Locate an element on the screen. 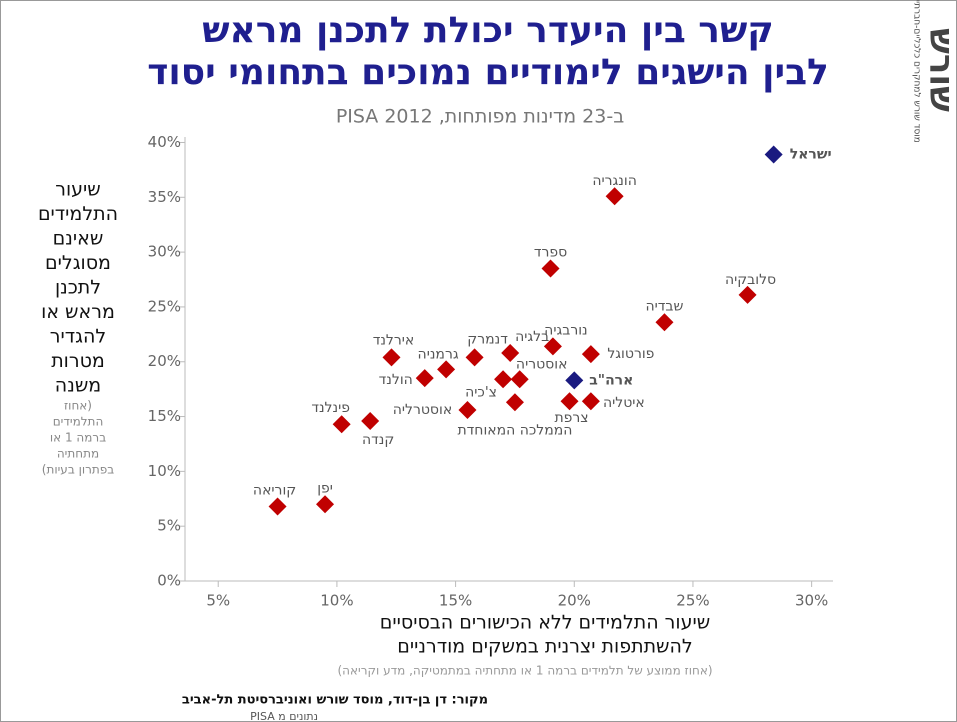  y-tick-label: 15% is located at coordinates (164, 416).